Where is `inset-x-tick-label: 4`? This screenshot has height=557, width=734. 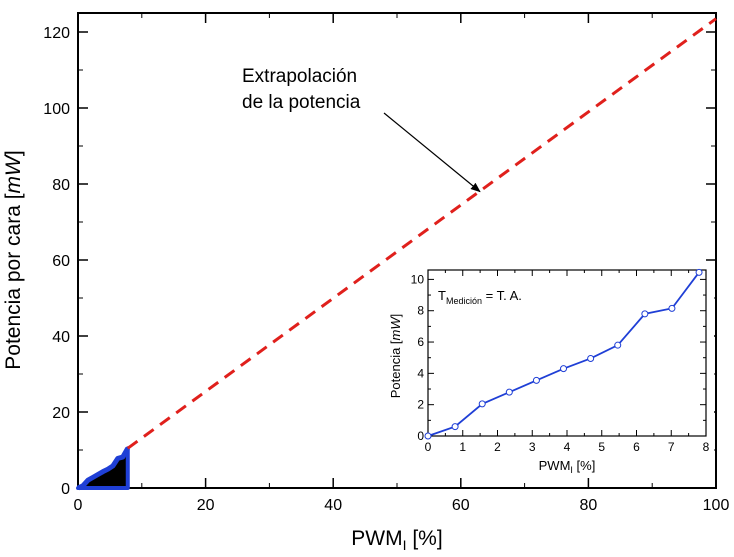 inset-x-tick-label: 4 is located at coordinates (567, 447).